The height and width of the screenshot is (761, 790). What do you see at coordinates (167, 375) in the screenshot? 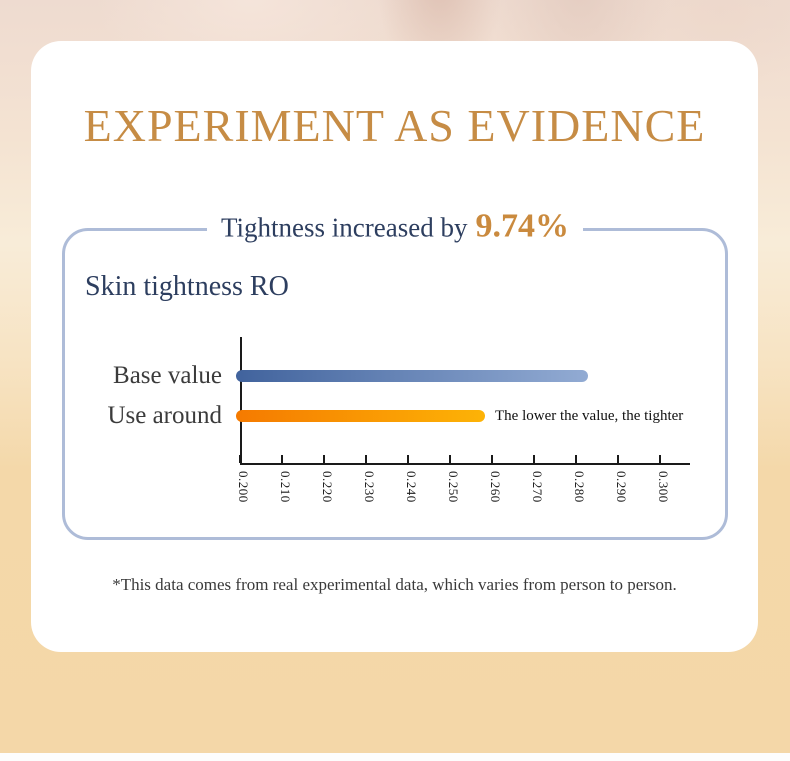
I see `bar-label-base-value: Base value` at bounding box center [167, 375].